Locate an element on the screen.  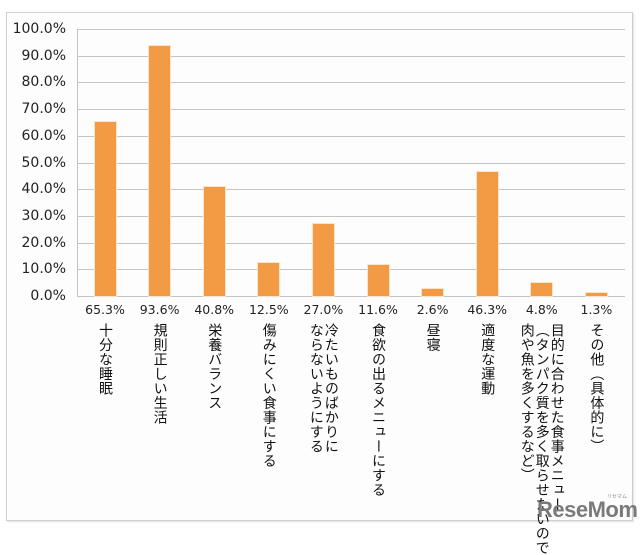
value-label: 2.6% is located at coordinates (432, 309).